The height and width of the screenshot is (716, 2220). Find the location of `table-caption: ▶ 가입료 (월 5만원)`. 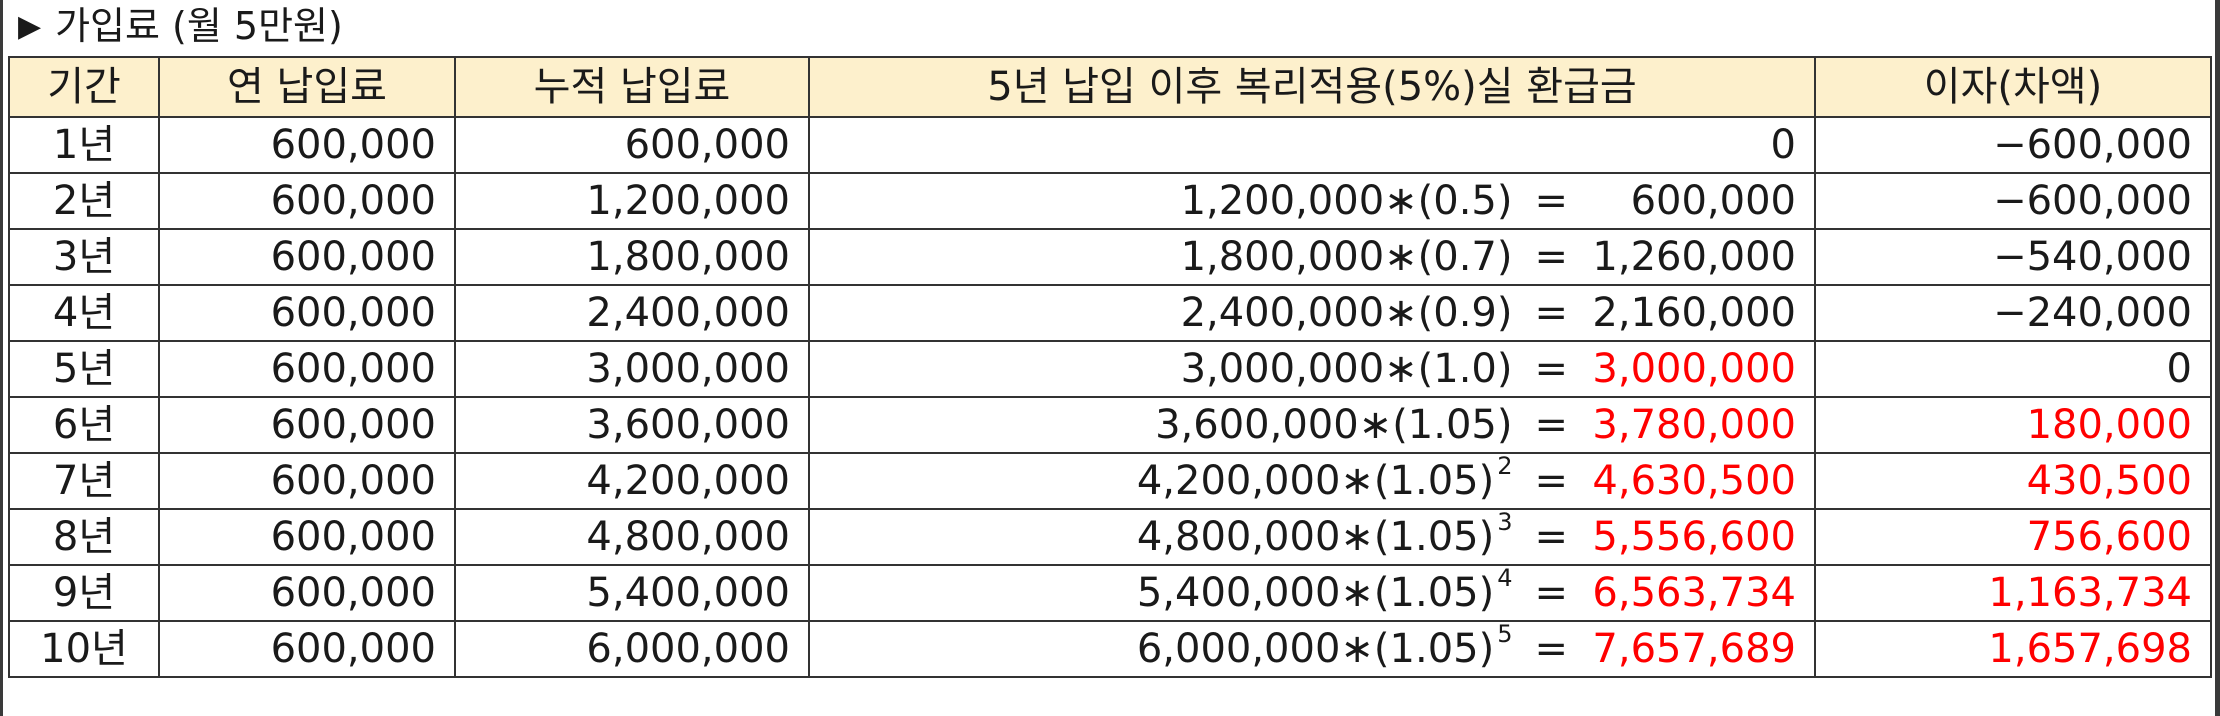

table-caption: ▶ 가입료 (월 5만원) is located at coordinates (180, 28).